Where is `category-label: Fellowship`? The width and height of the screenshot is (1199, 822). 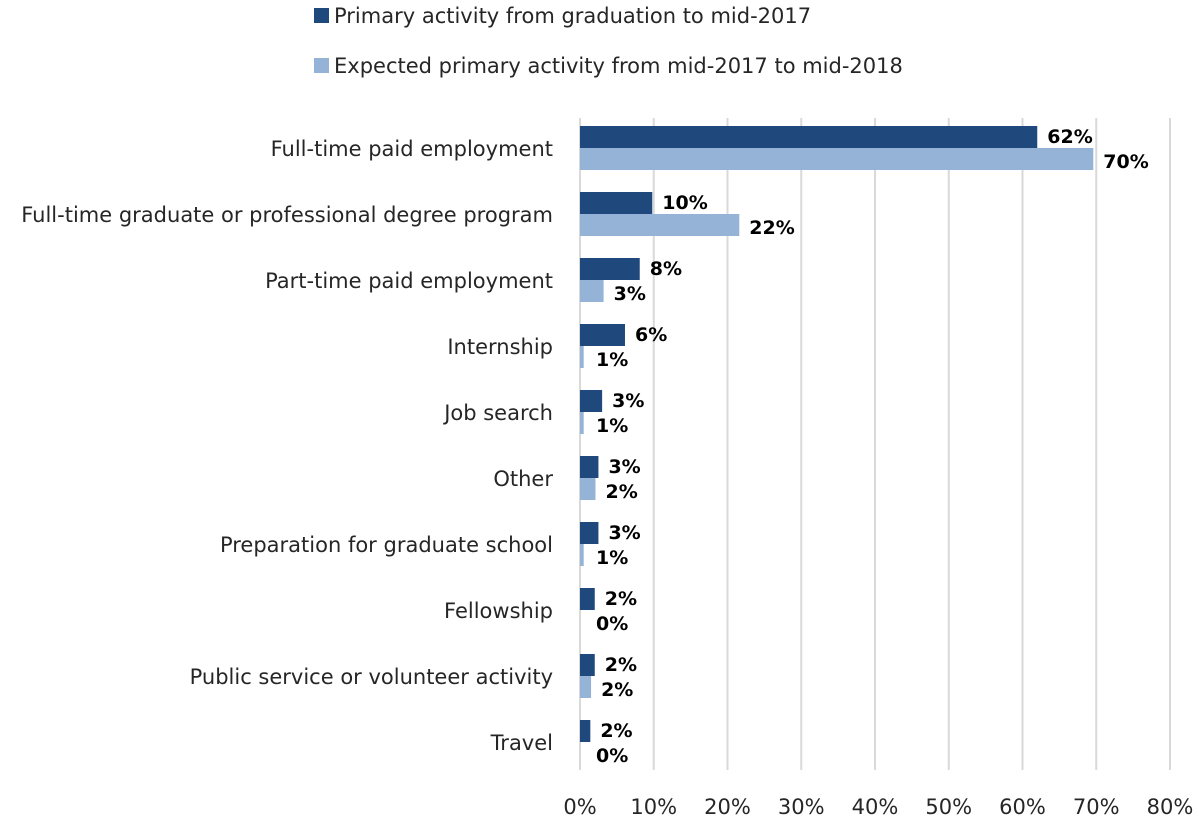 category-label: Fellowship is located at coordinates (498, 611).